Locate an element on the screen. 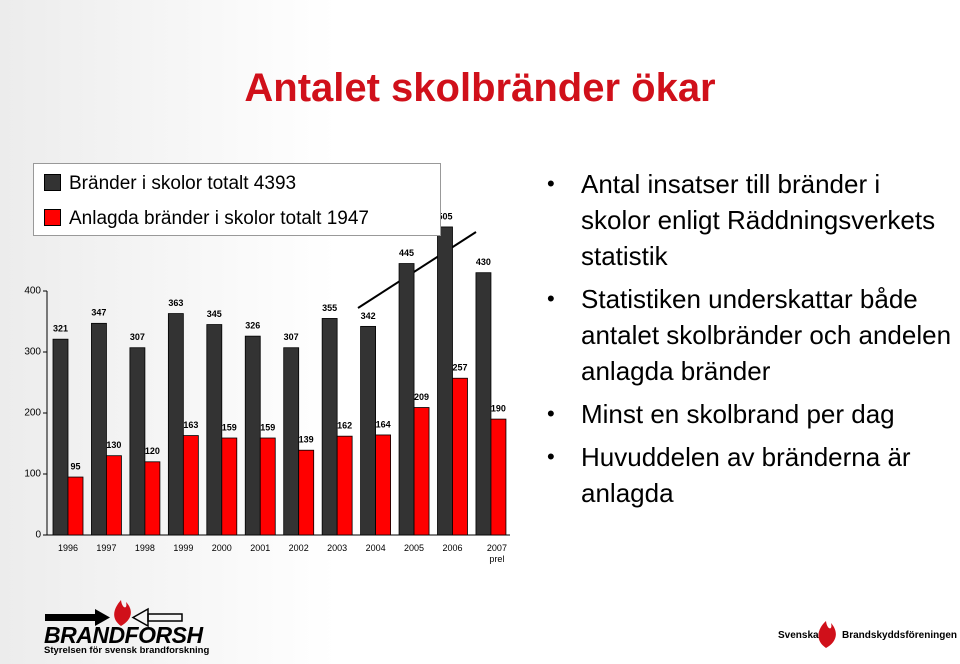  value-label: 326 is located at coordinates (252, 326).